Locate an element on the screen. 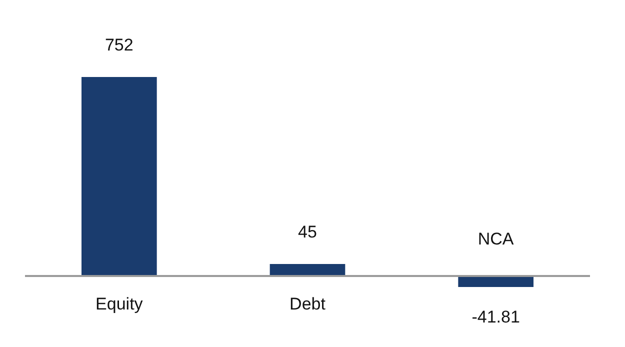 This screenshot has height=347, width=625. x-tick-label: Debt is located at coordinates (308, 304).